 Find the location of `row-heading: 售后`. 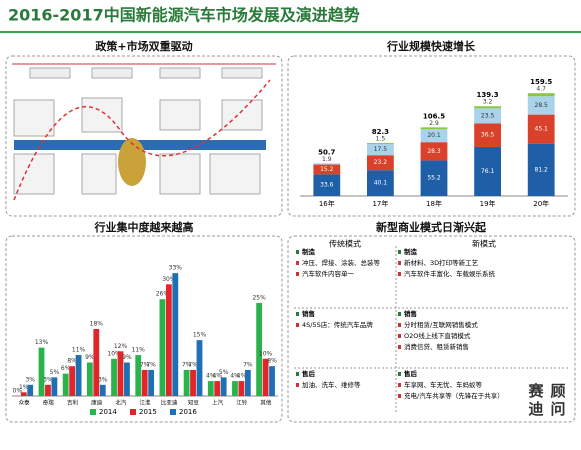

row-heading: 售后 is located at coordinates (309, 373).